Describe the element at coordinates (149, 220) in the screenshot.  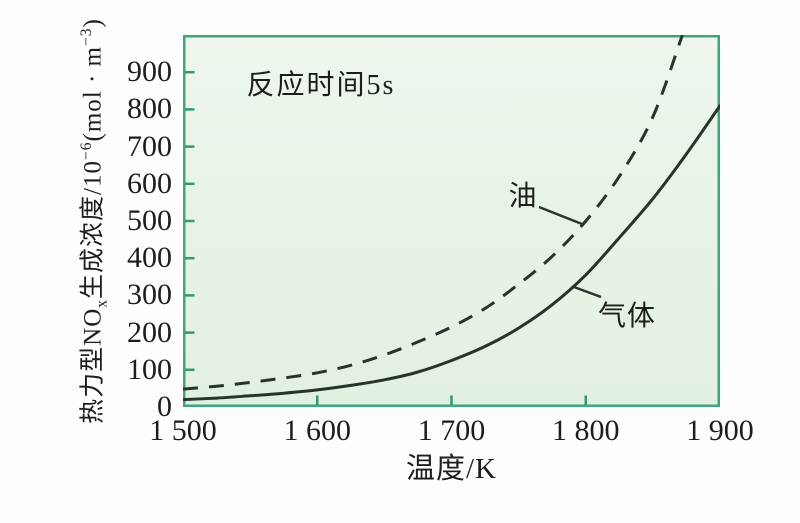
I see `y-tick-label: 500` at that location.